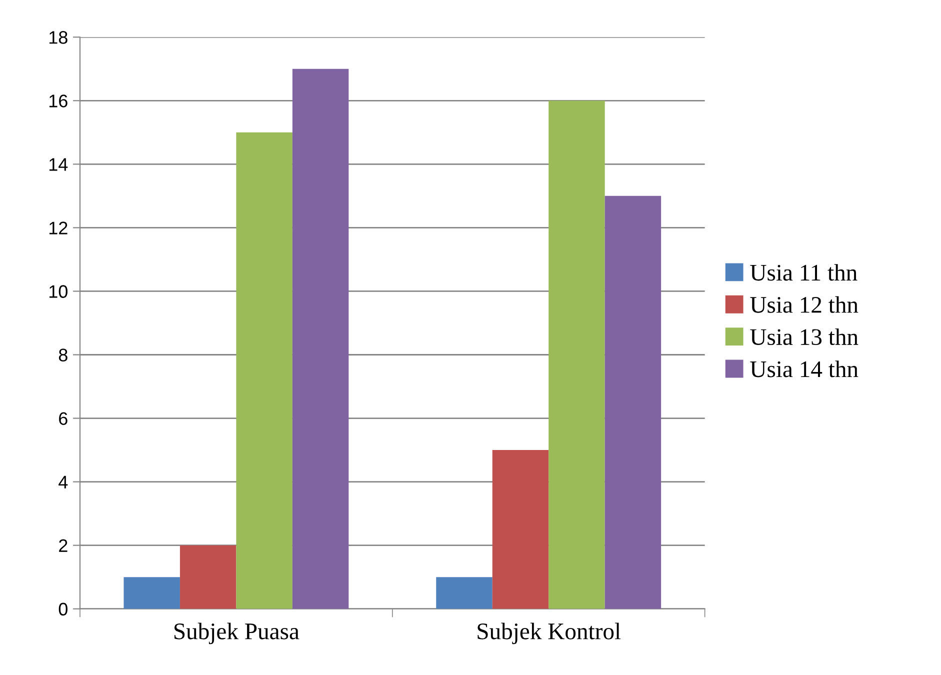 This screenshot has height=675, width=941. I want to click on y-tick-label: 18, so click(58, 37).